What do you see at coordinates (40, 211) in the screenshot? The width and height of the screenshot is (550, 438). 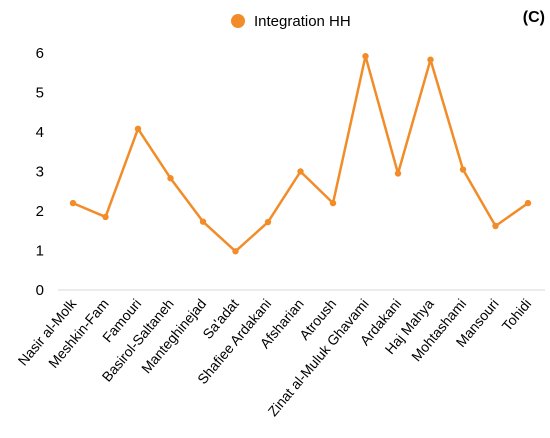 I see `y-tick-label: 2` at bounding box center [40, 211].